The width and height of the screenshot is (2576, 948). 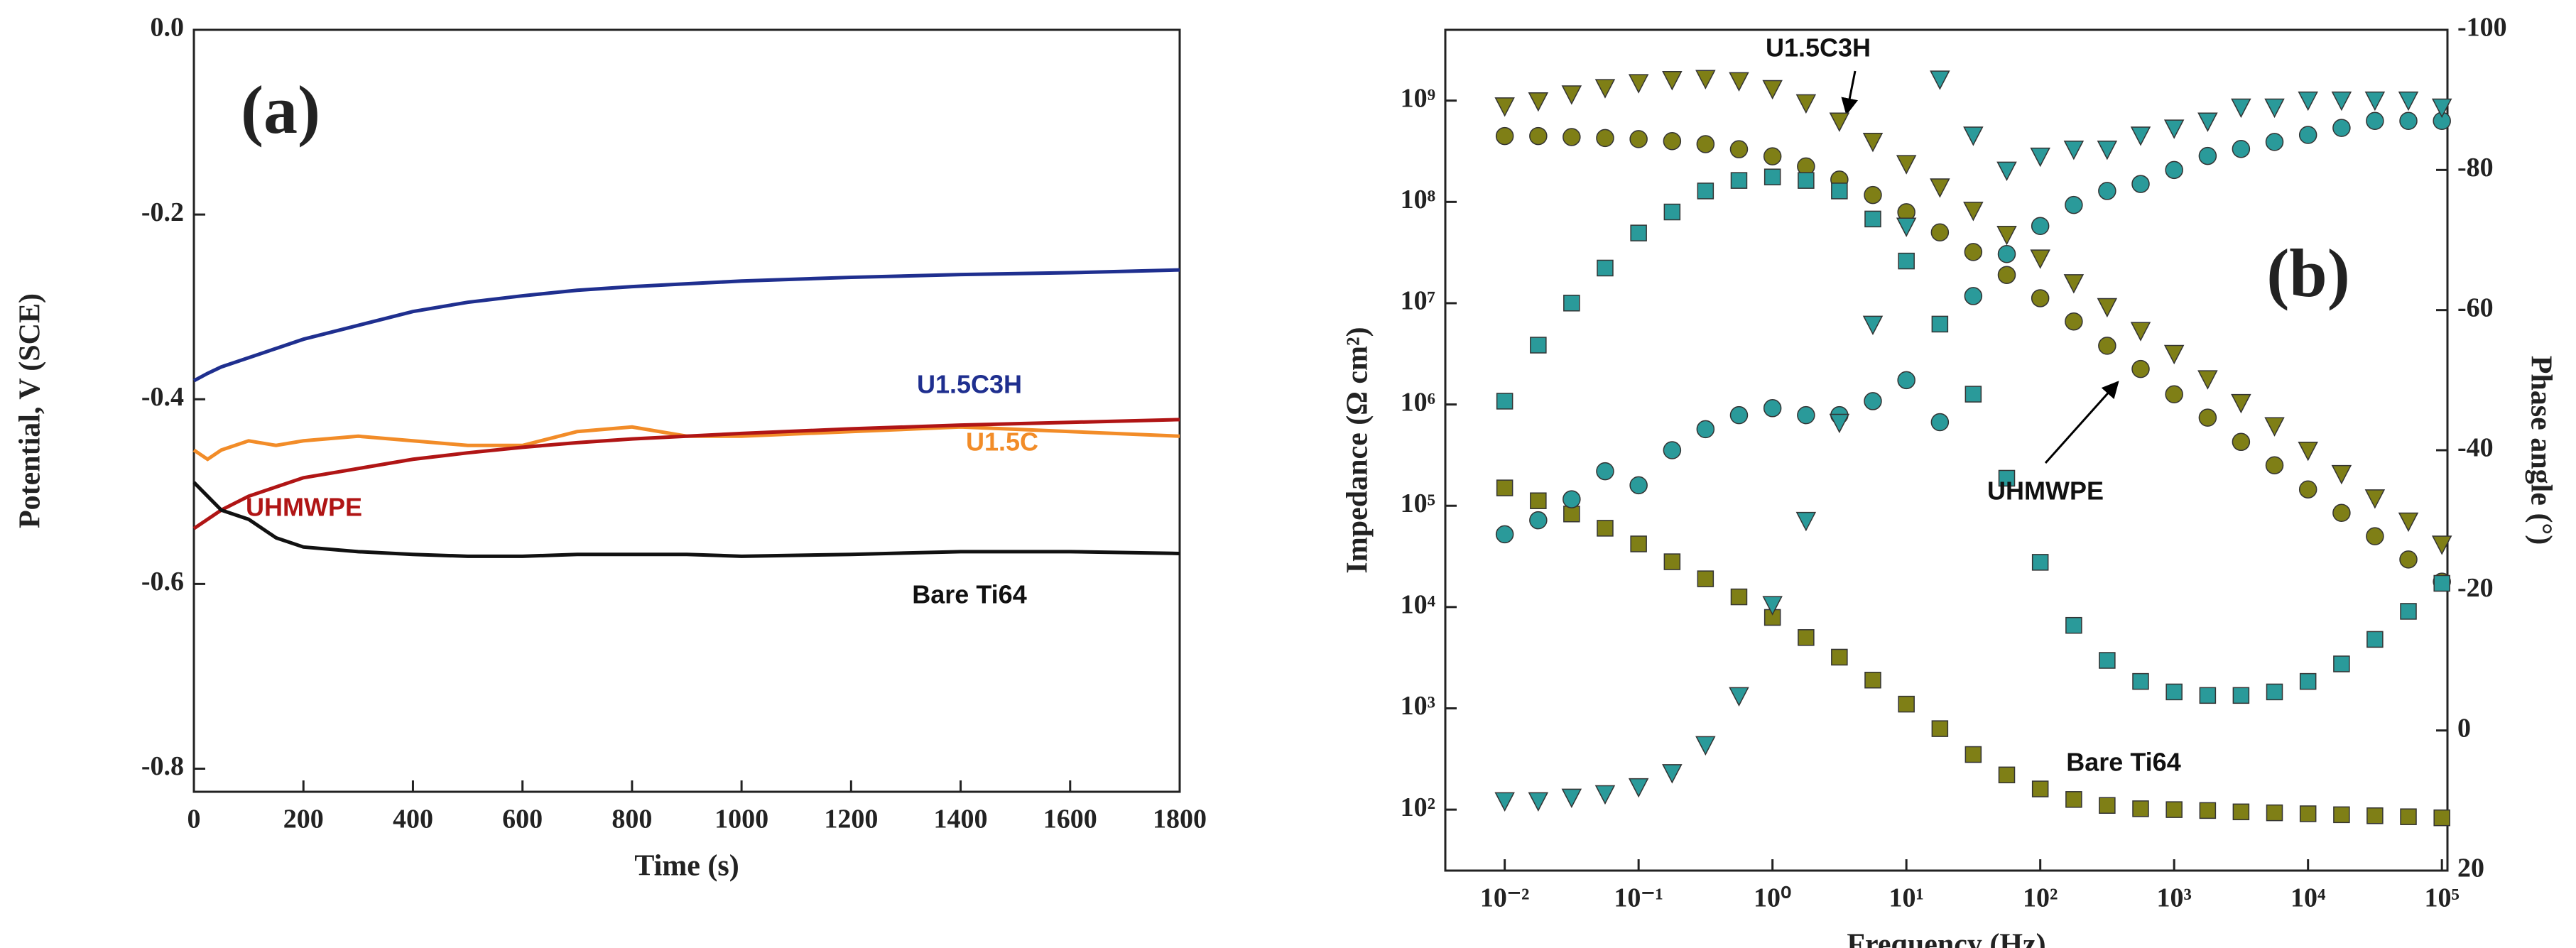 I want to click on y-tick-label: 0.0, so click(x=168, y=28).